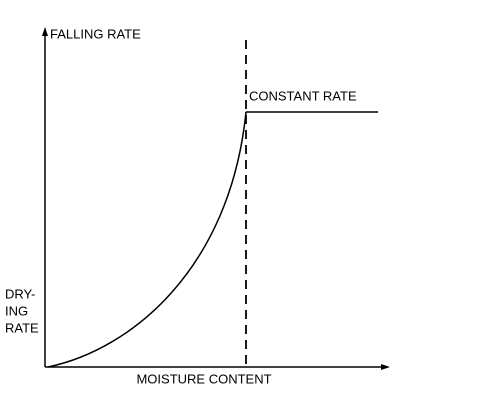  I want to click on y-axis-arrow, so click(45, 31).